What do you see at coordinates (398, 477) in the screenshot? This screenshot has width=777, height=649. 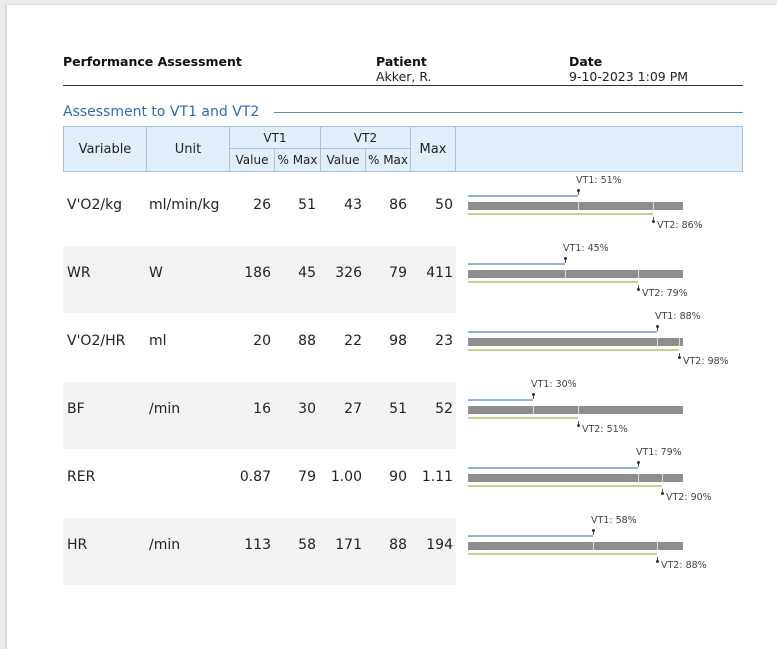 I see `vt2-pct-max: 90` at bounding box center [398, 477].